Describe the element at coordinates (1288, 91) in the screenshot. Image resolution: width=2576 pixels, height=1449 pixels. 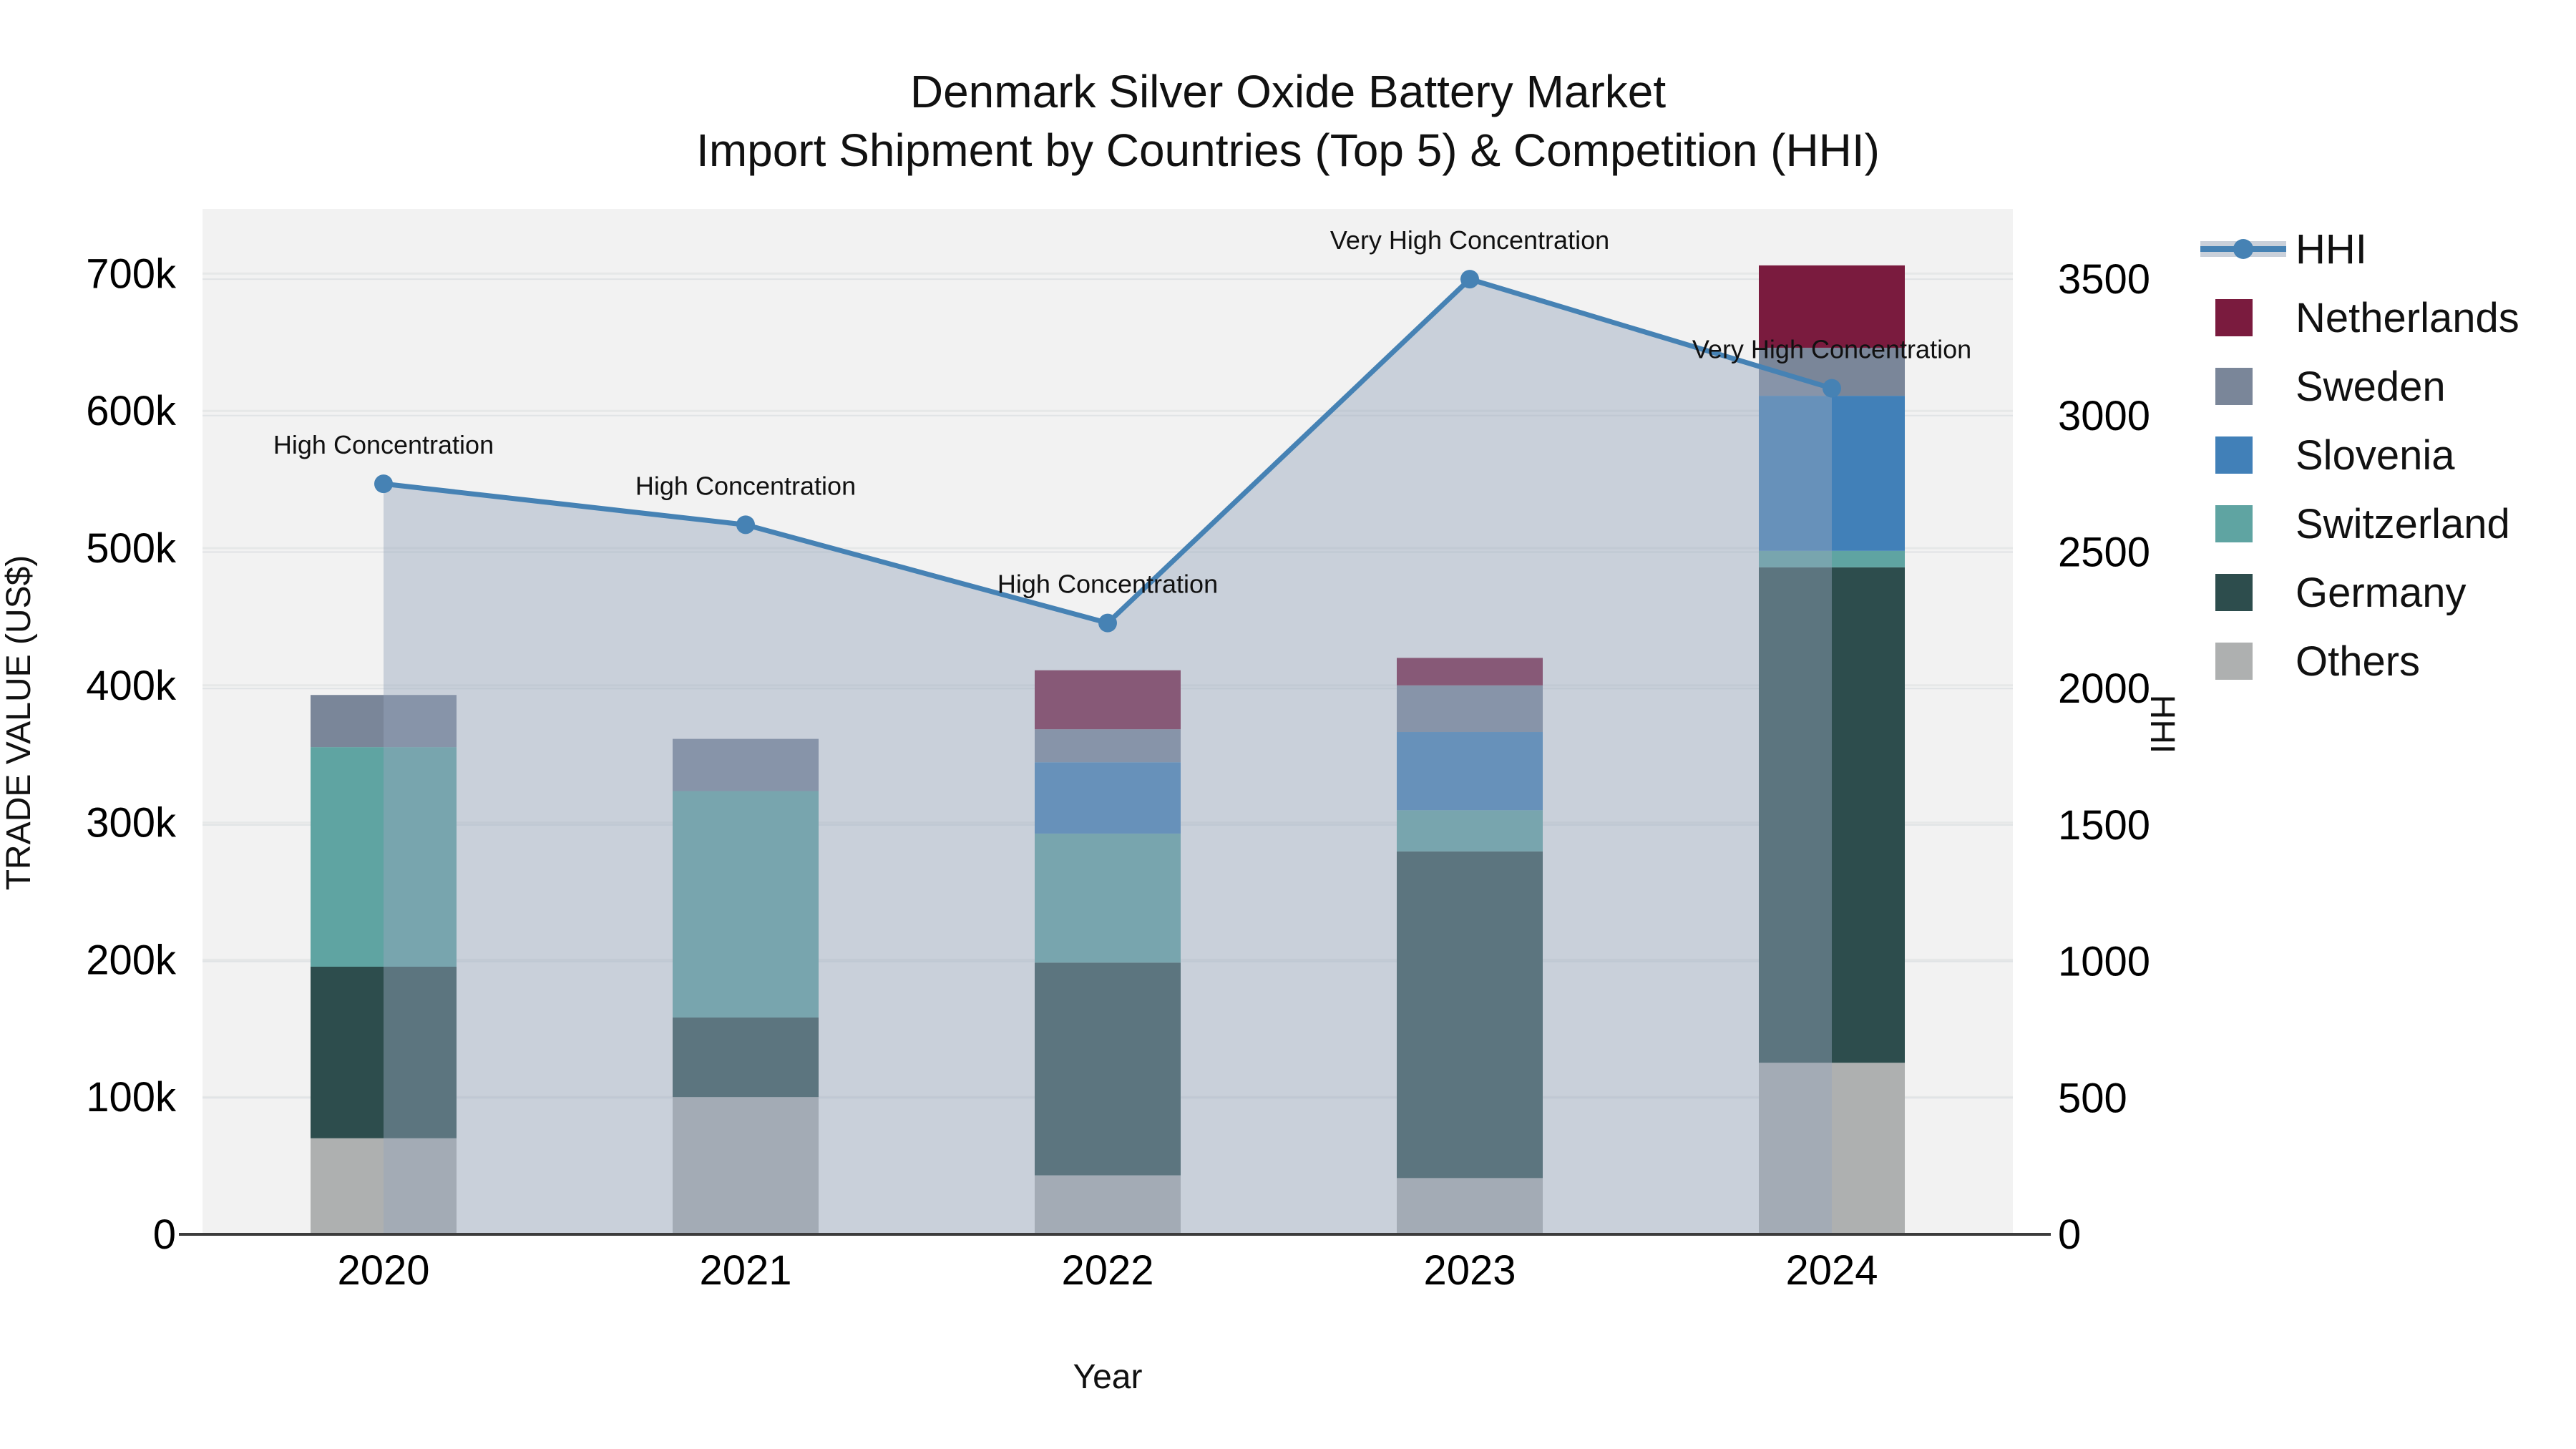
I see `chart-title-line1: Denmark Silver Oxide Battery Market` at that location.